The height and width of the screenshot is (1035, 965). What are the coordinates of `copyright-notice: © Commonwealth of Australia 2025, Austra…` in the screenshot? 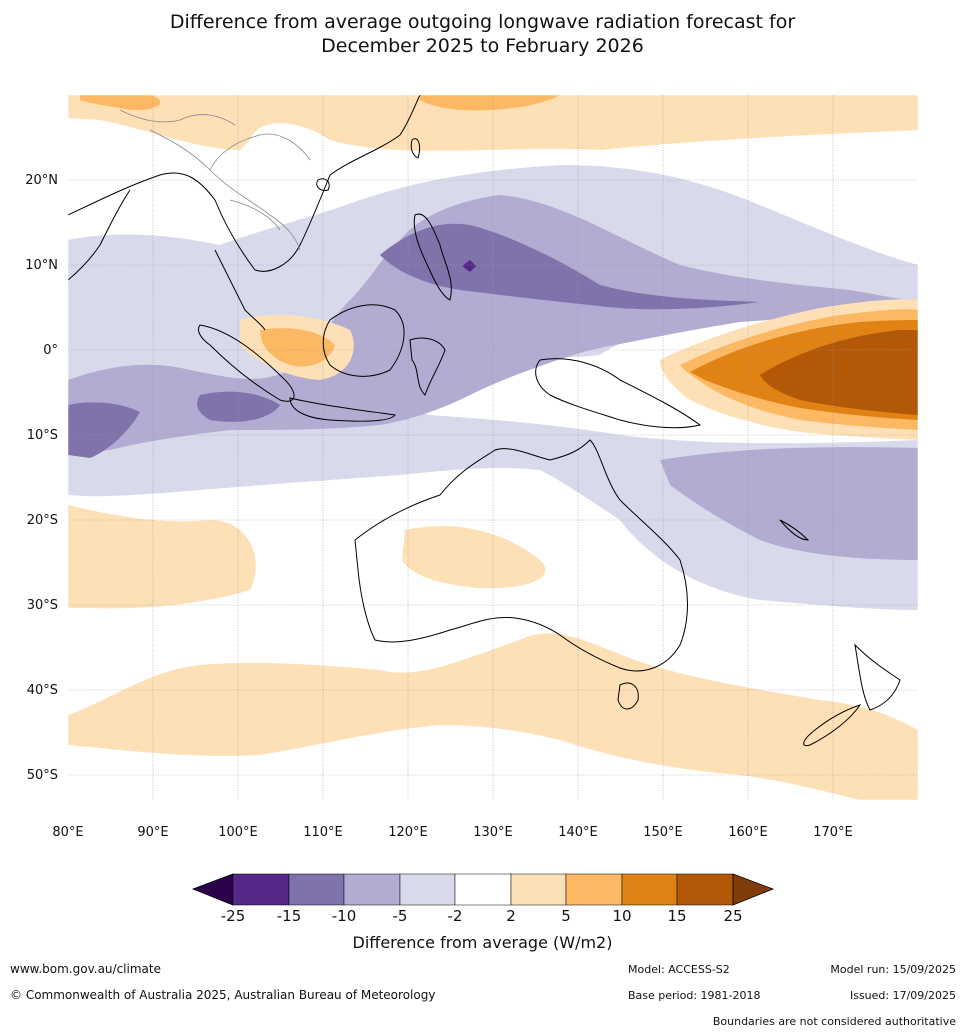 It's located at (223, 995).